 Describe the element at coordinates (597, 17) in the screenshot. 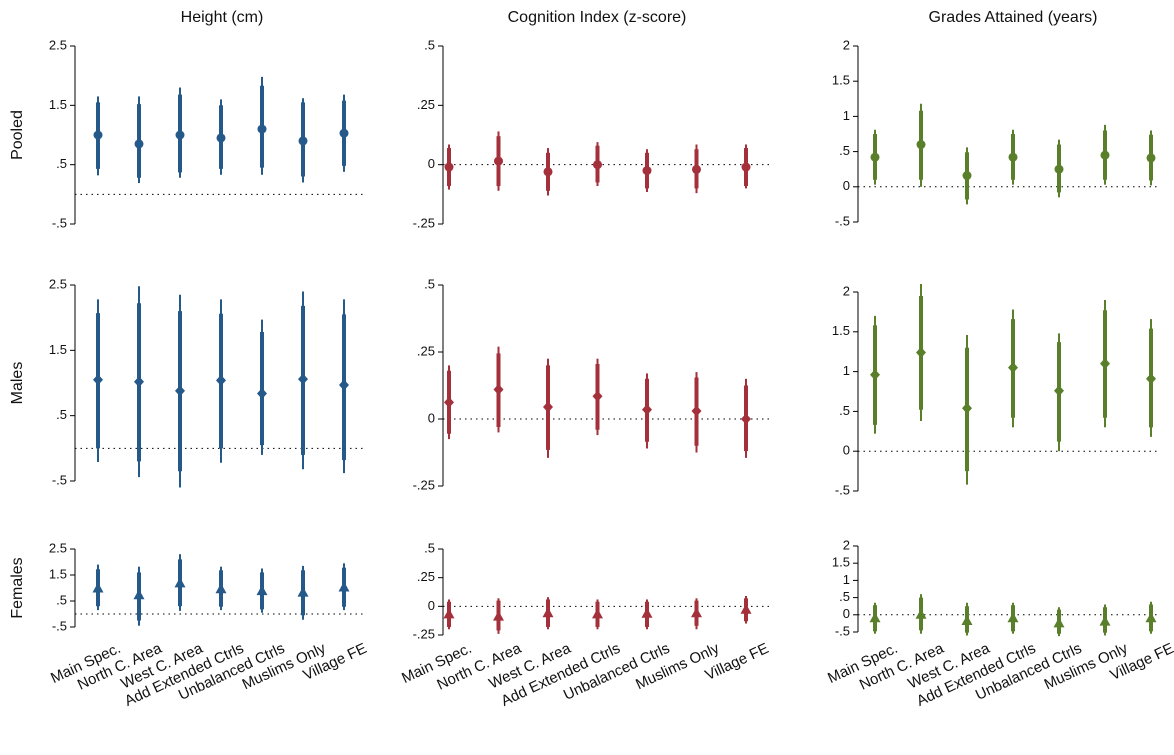

I see `column-title: Cognition Index (z-score)` at that location.